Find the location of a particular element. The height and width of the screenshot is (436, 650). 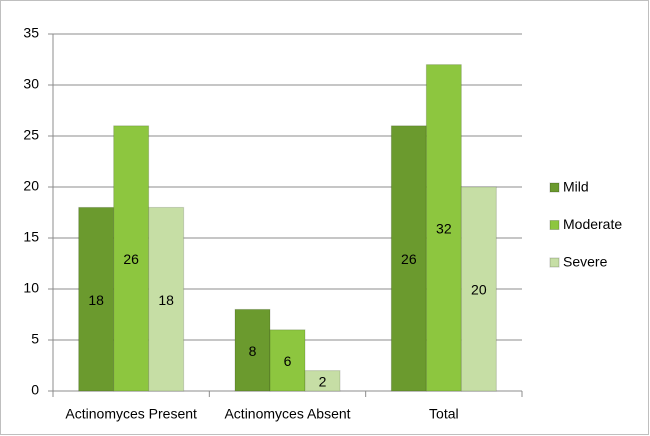

data-label: 8 is located at coordinates (253, 351).